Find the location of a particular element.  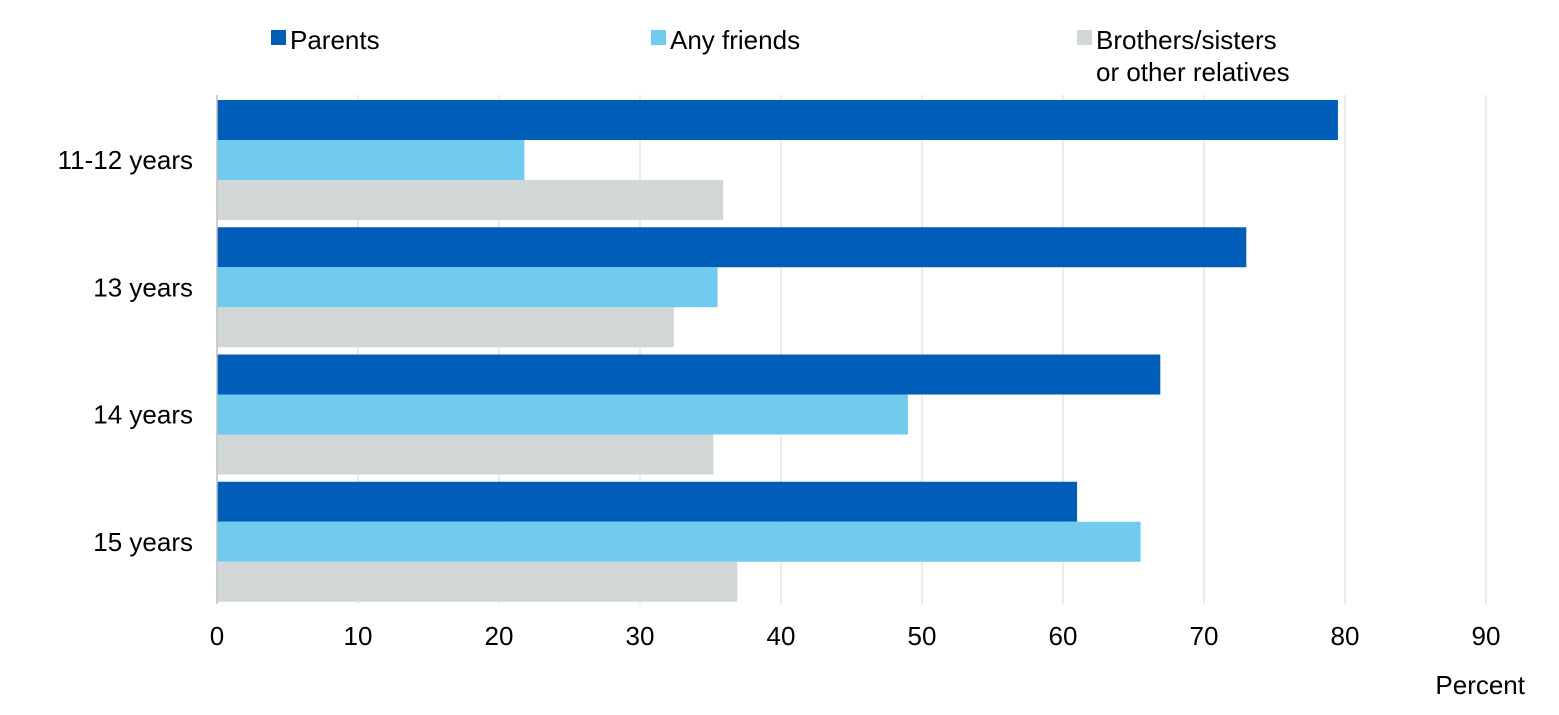

category-labels: 11-12 years 13 years 14 years 15 years is located at coordinates (125, 351).